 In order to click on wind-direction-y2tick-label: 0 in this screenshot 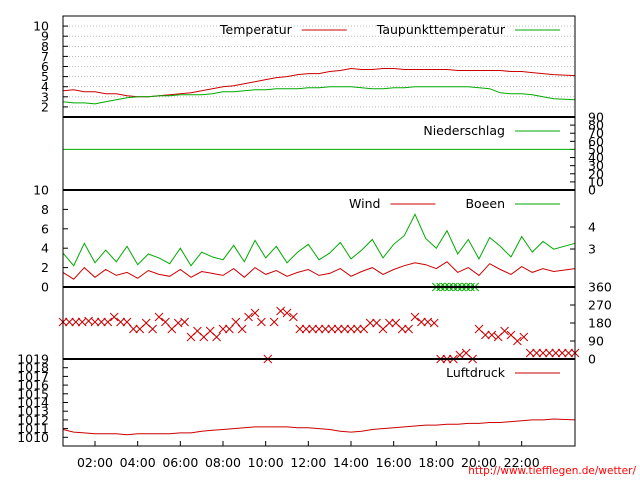, I will do `click(592, 359)`.